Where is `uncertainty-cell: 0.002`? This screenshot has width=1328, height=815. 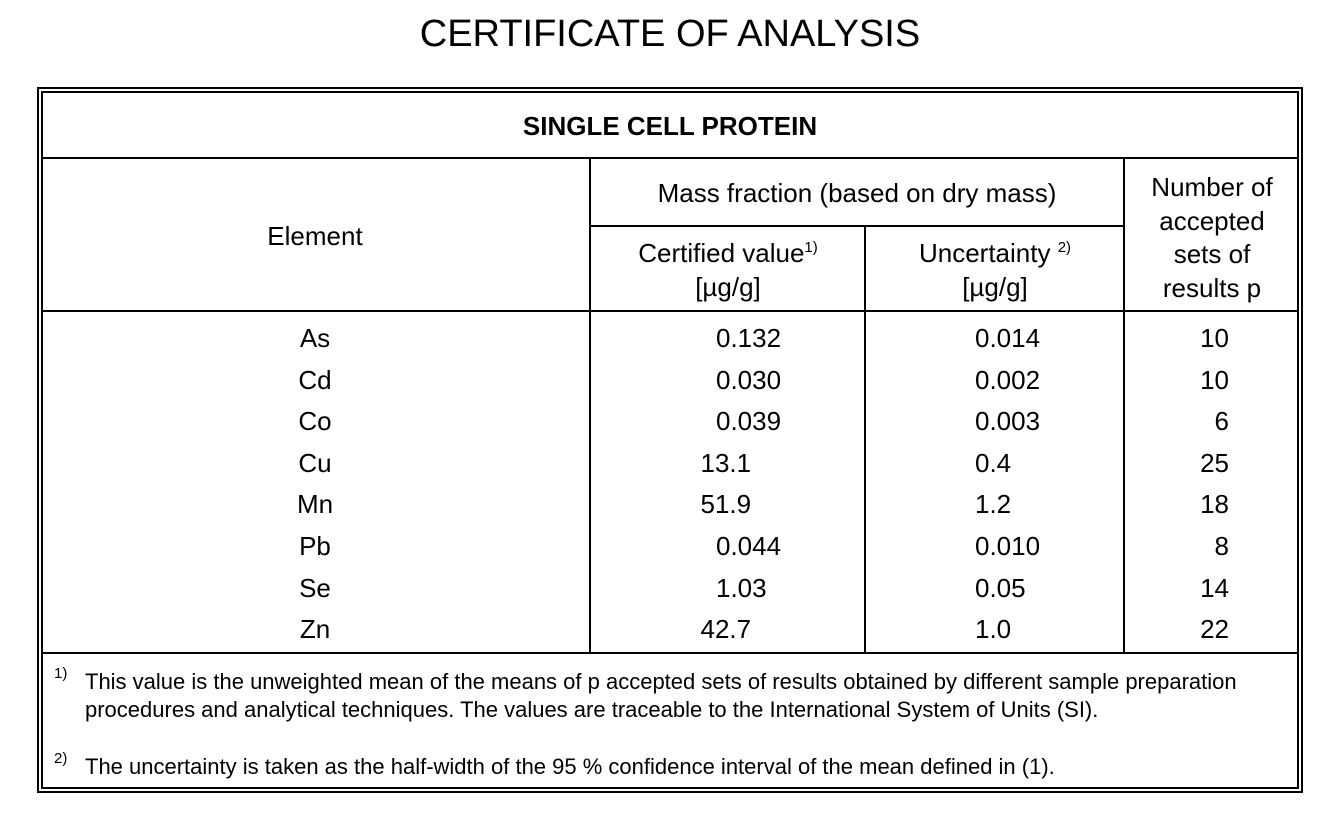
uncertainty-cell: 0.002 is located at coordinates (1008, 379).